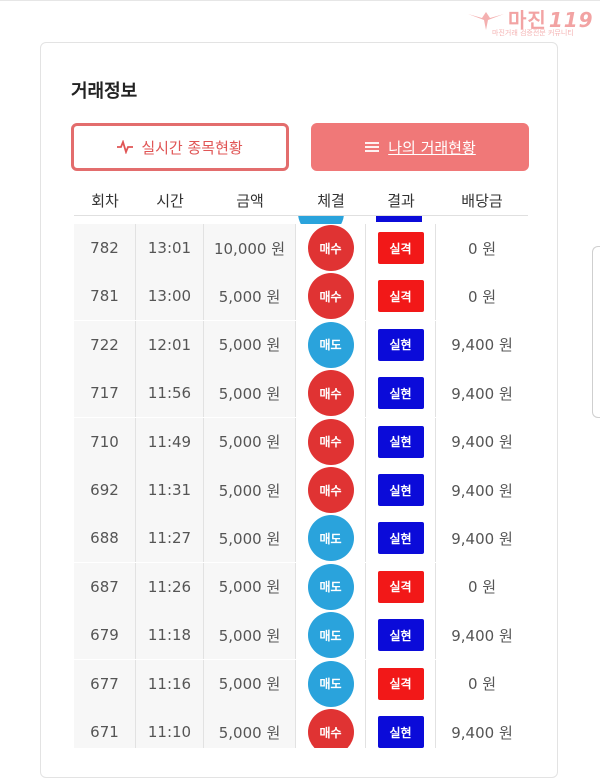  What do you see at coordinates (170, 538) in the screenshot?
I see `time-cell: 11:27` at bounding box center [170, 538].